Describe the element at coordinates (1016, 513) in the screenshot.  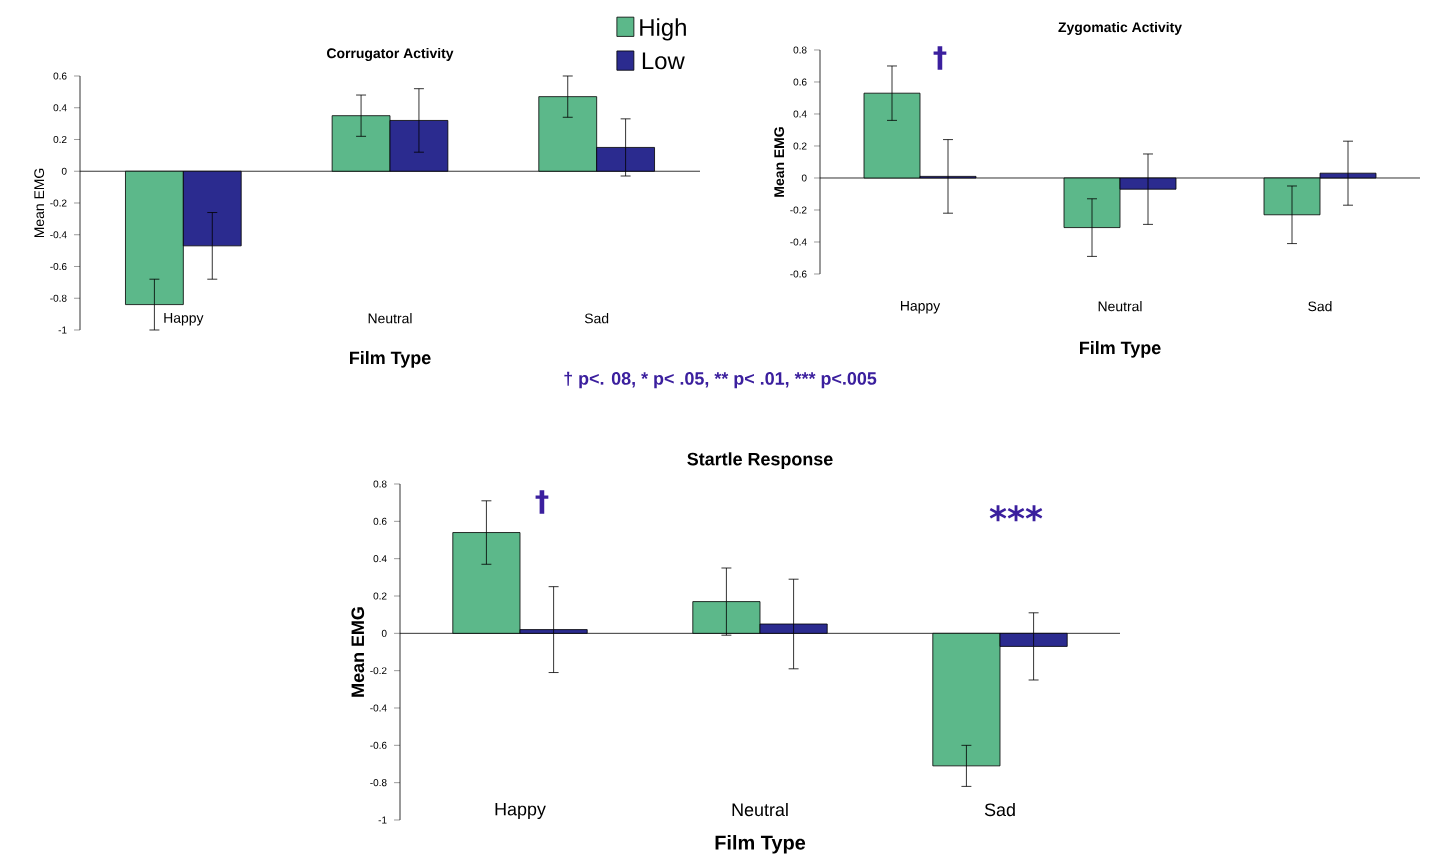
I see `annotation: ***` at that location.